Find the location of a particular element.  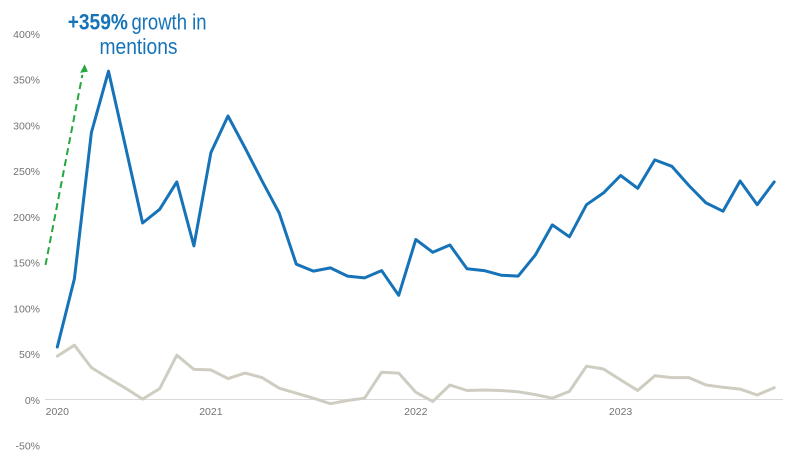

svg-text: 200% is located at coordinates (26, 218).